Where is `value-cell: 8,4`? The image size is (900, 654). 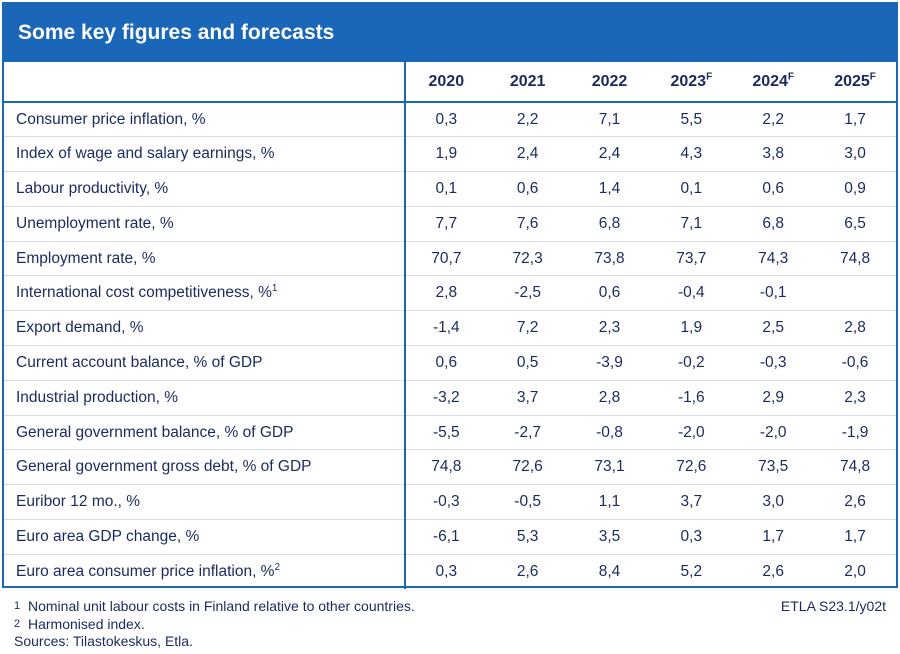 value-cell: 8,4 is located at coordinates (609, 571).